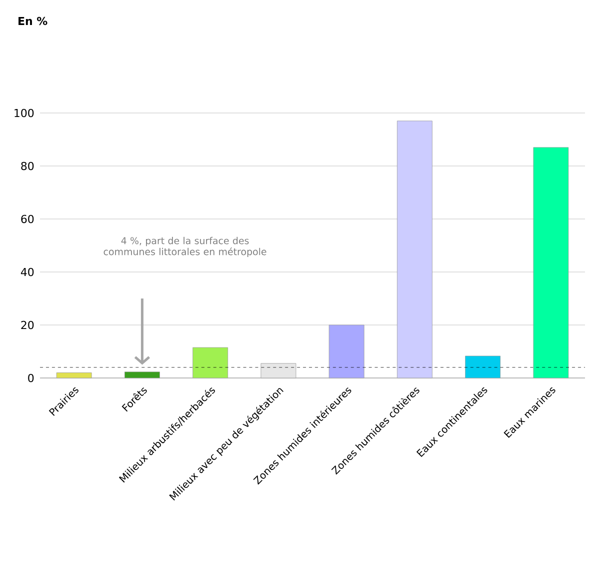 The height and width of the screenshot is (565, 593). I want to click on y-tick-label: 20, so click(27, 325).